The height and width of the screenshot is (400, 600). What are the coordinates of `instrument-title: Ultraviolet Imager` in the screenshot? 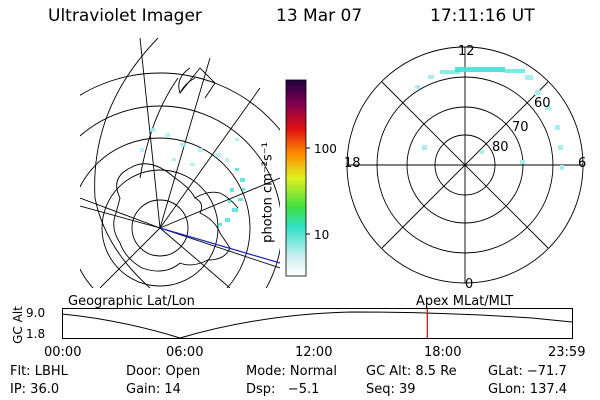 It's located at (125, 16).